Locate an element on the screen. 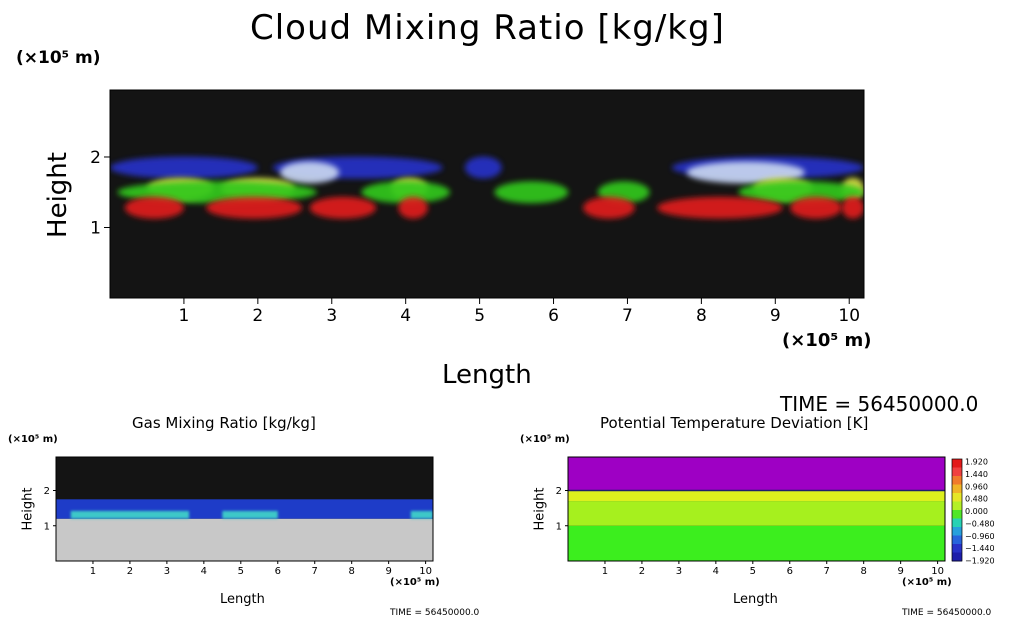 The height and width of the screenshot is (618, 1024). temp-x-tick-label: 8 is located at coordinates (863, 571).